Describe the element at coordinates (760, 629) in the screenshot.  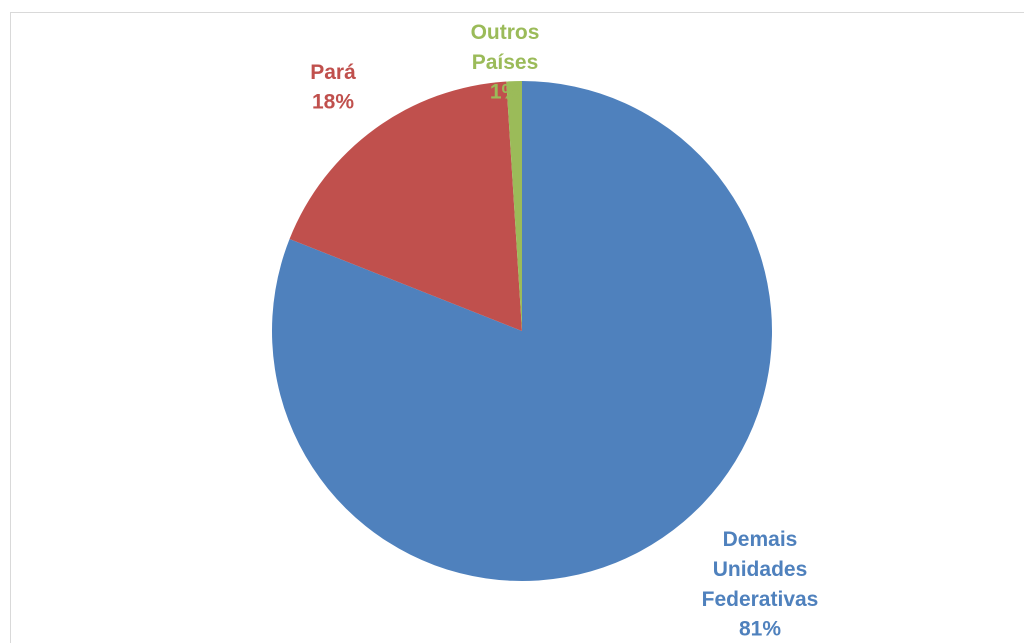
I see `value-label: 81%` at that location.